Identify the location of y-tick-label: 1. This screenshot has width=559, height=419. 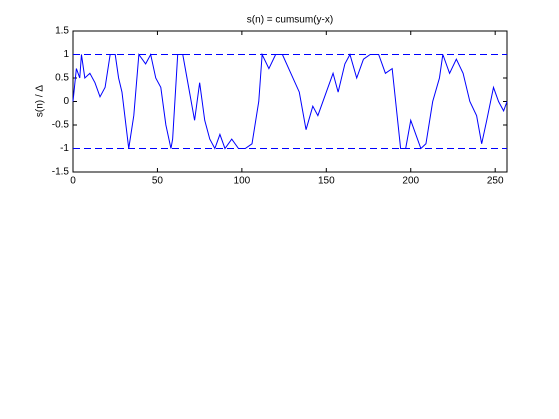
(66, 54).